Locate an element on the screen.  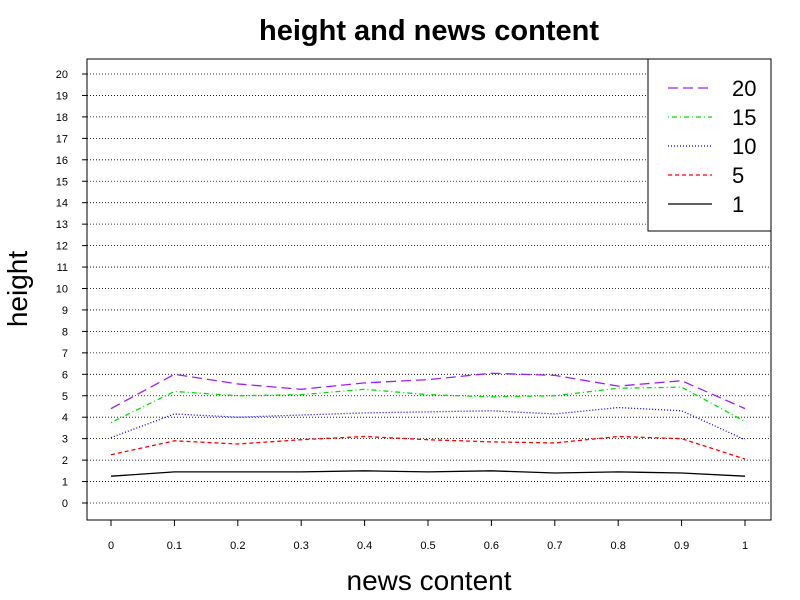
y-tick-label: 17 is located at coordinates (62, 139).